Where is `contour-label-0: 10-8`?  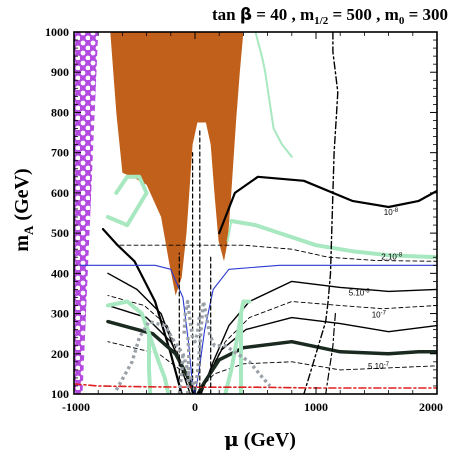 contour-label-0: 10-8 is located at coordinates (391, 212).